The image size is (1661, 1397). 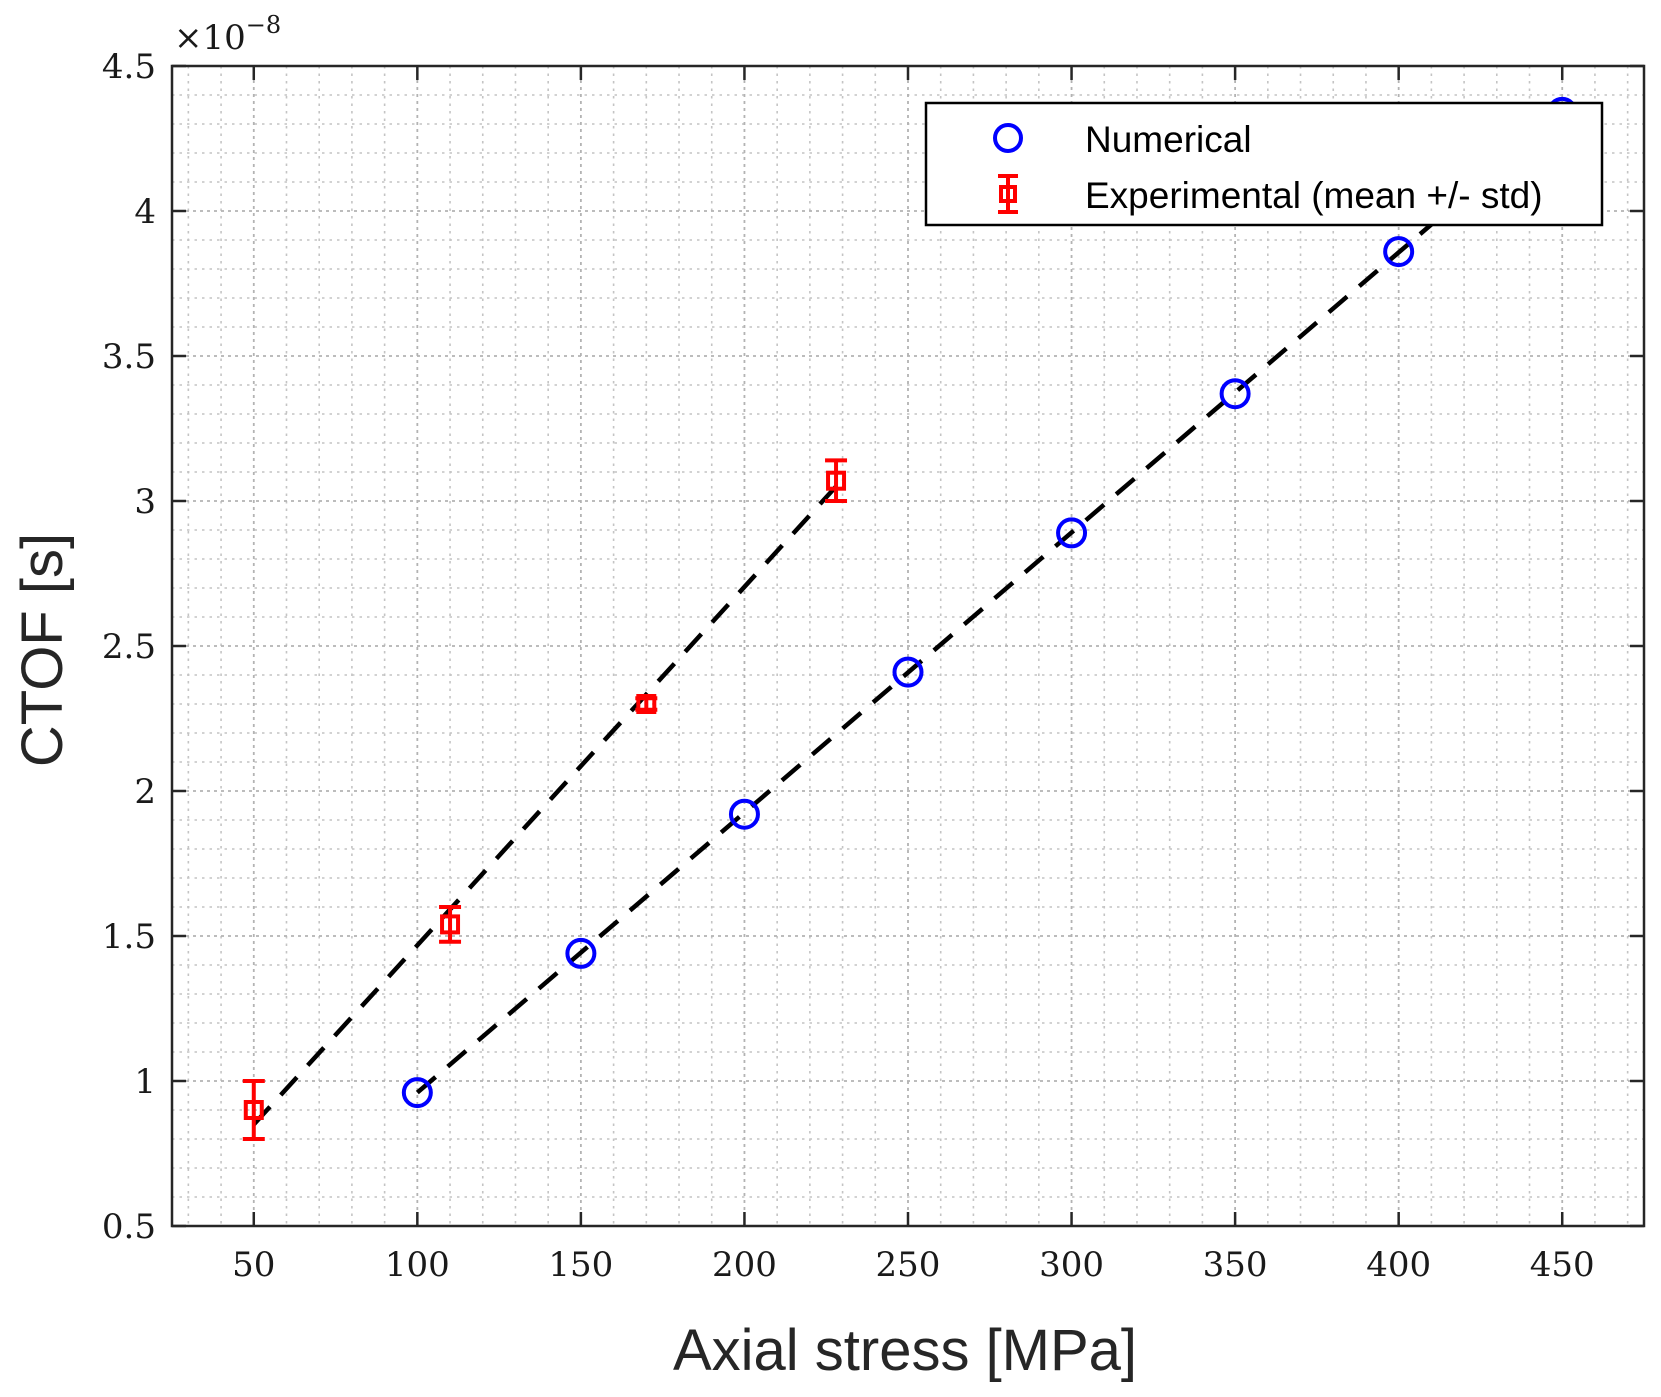 I want to click on x-tick-label: 200, so click(x=744, y=1265).